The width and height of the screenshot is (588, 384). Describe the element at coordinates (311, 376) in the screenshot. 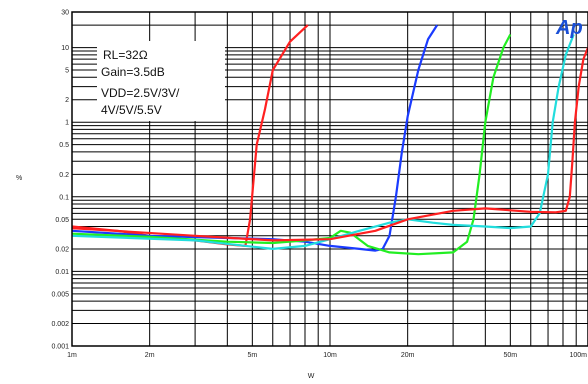

I see `x-axis-label: W` at that location.